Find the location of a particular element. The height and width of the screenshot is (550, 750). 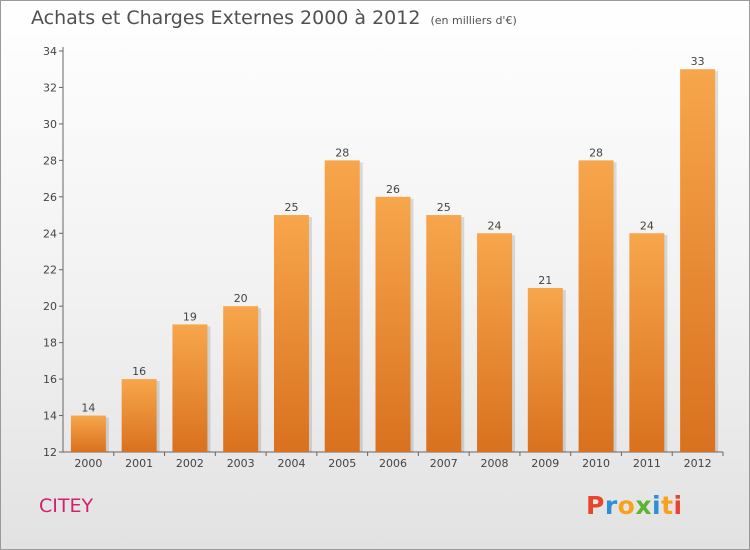

title-text: Achats et Charges Externes 2000 à 2012 is located at coordinates (226, 18).